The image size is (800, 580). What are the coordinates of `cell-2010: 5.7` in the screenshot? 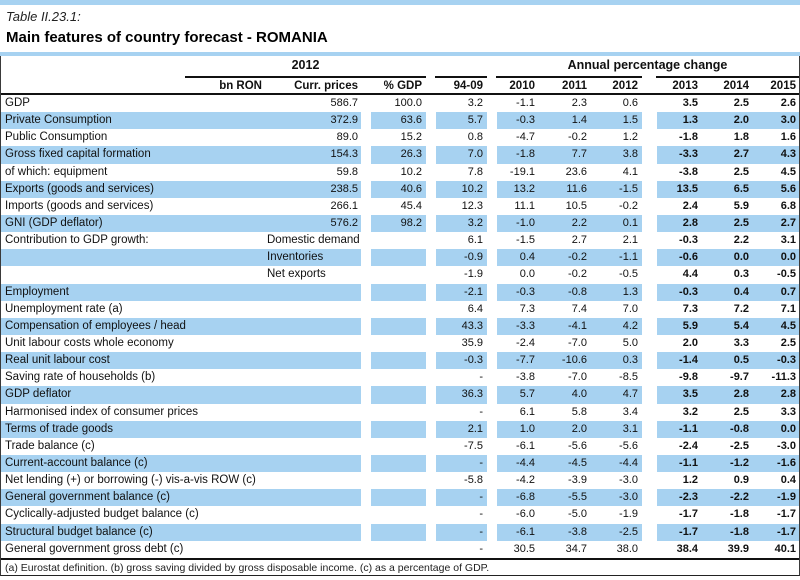 It's located at (518, 395).